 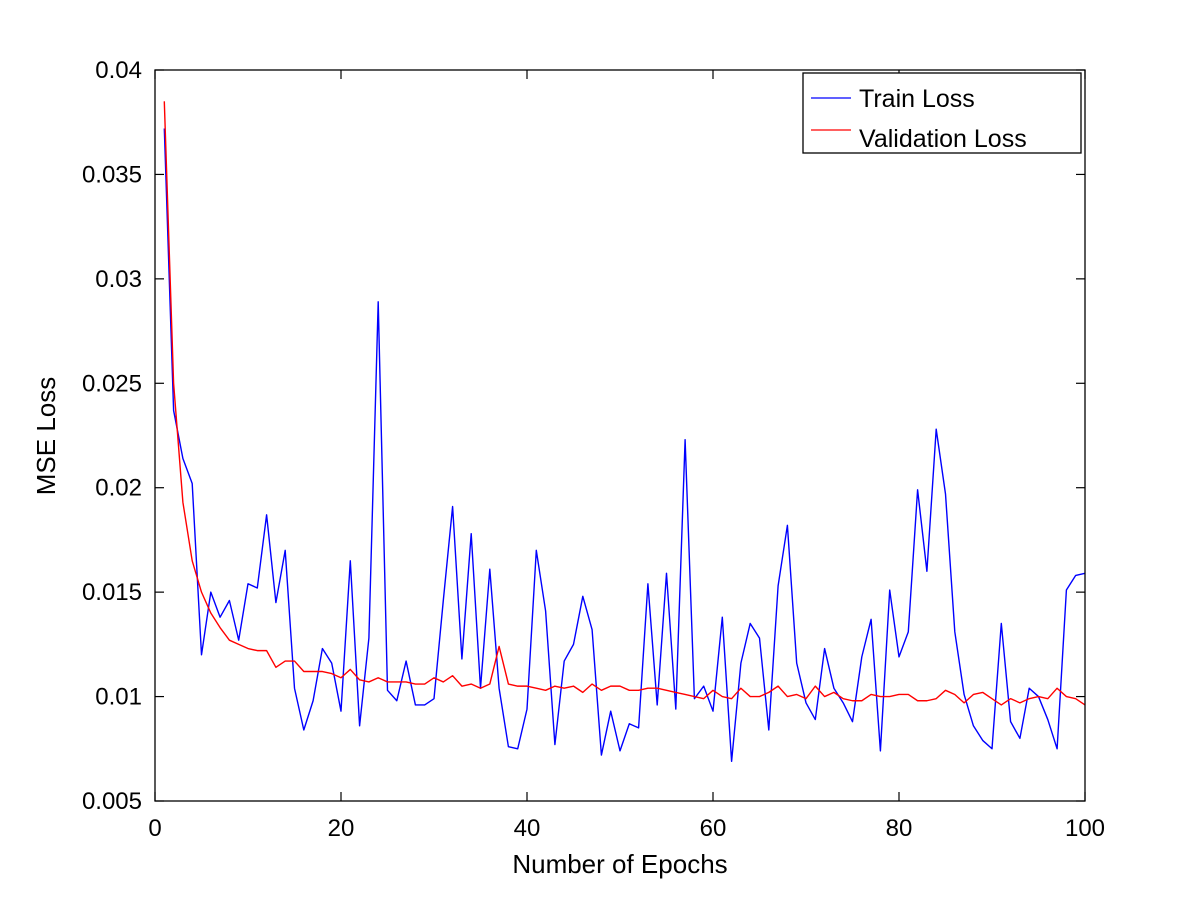 I want to click on legend-box, so click(x=942, y=113).